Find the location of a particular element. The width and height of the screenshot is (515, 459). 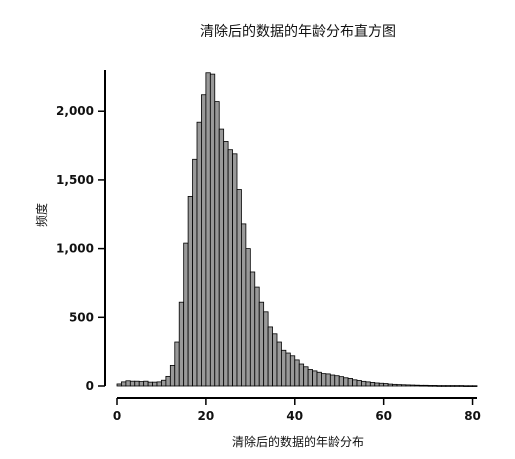

y-tick-label: 0 is located at coordinates (90, 386).